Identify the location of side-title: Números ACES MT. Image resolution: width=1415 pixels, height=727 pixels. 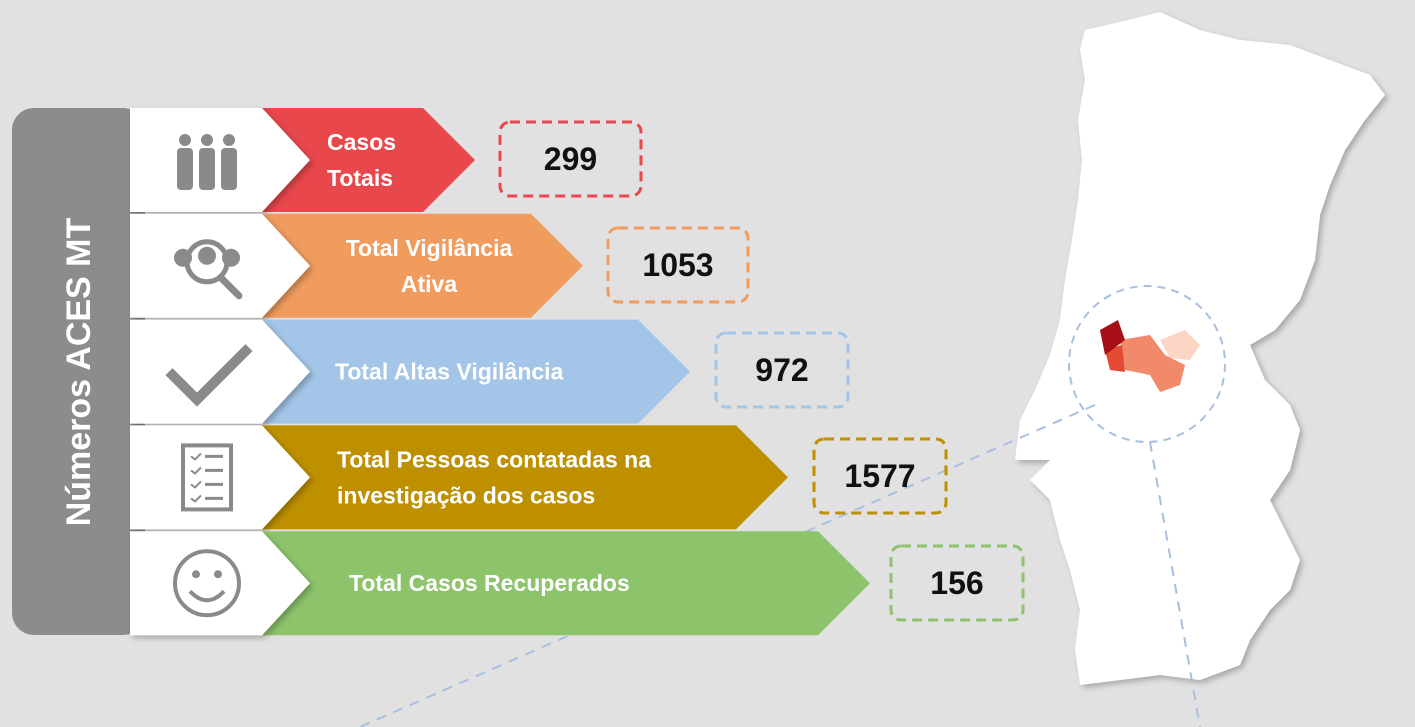
(79, 371).